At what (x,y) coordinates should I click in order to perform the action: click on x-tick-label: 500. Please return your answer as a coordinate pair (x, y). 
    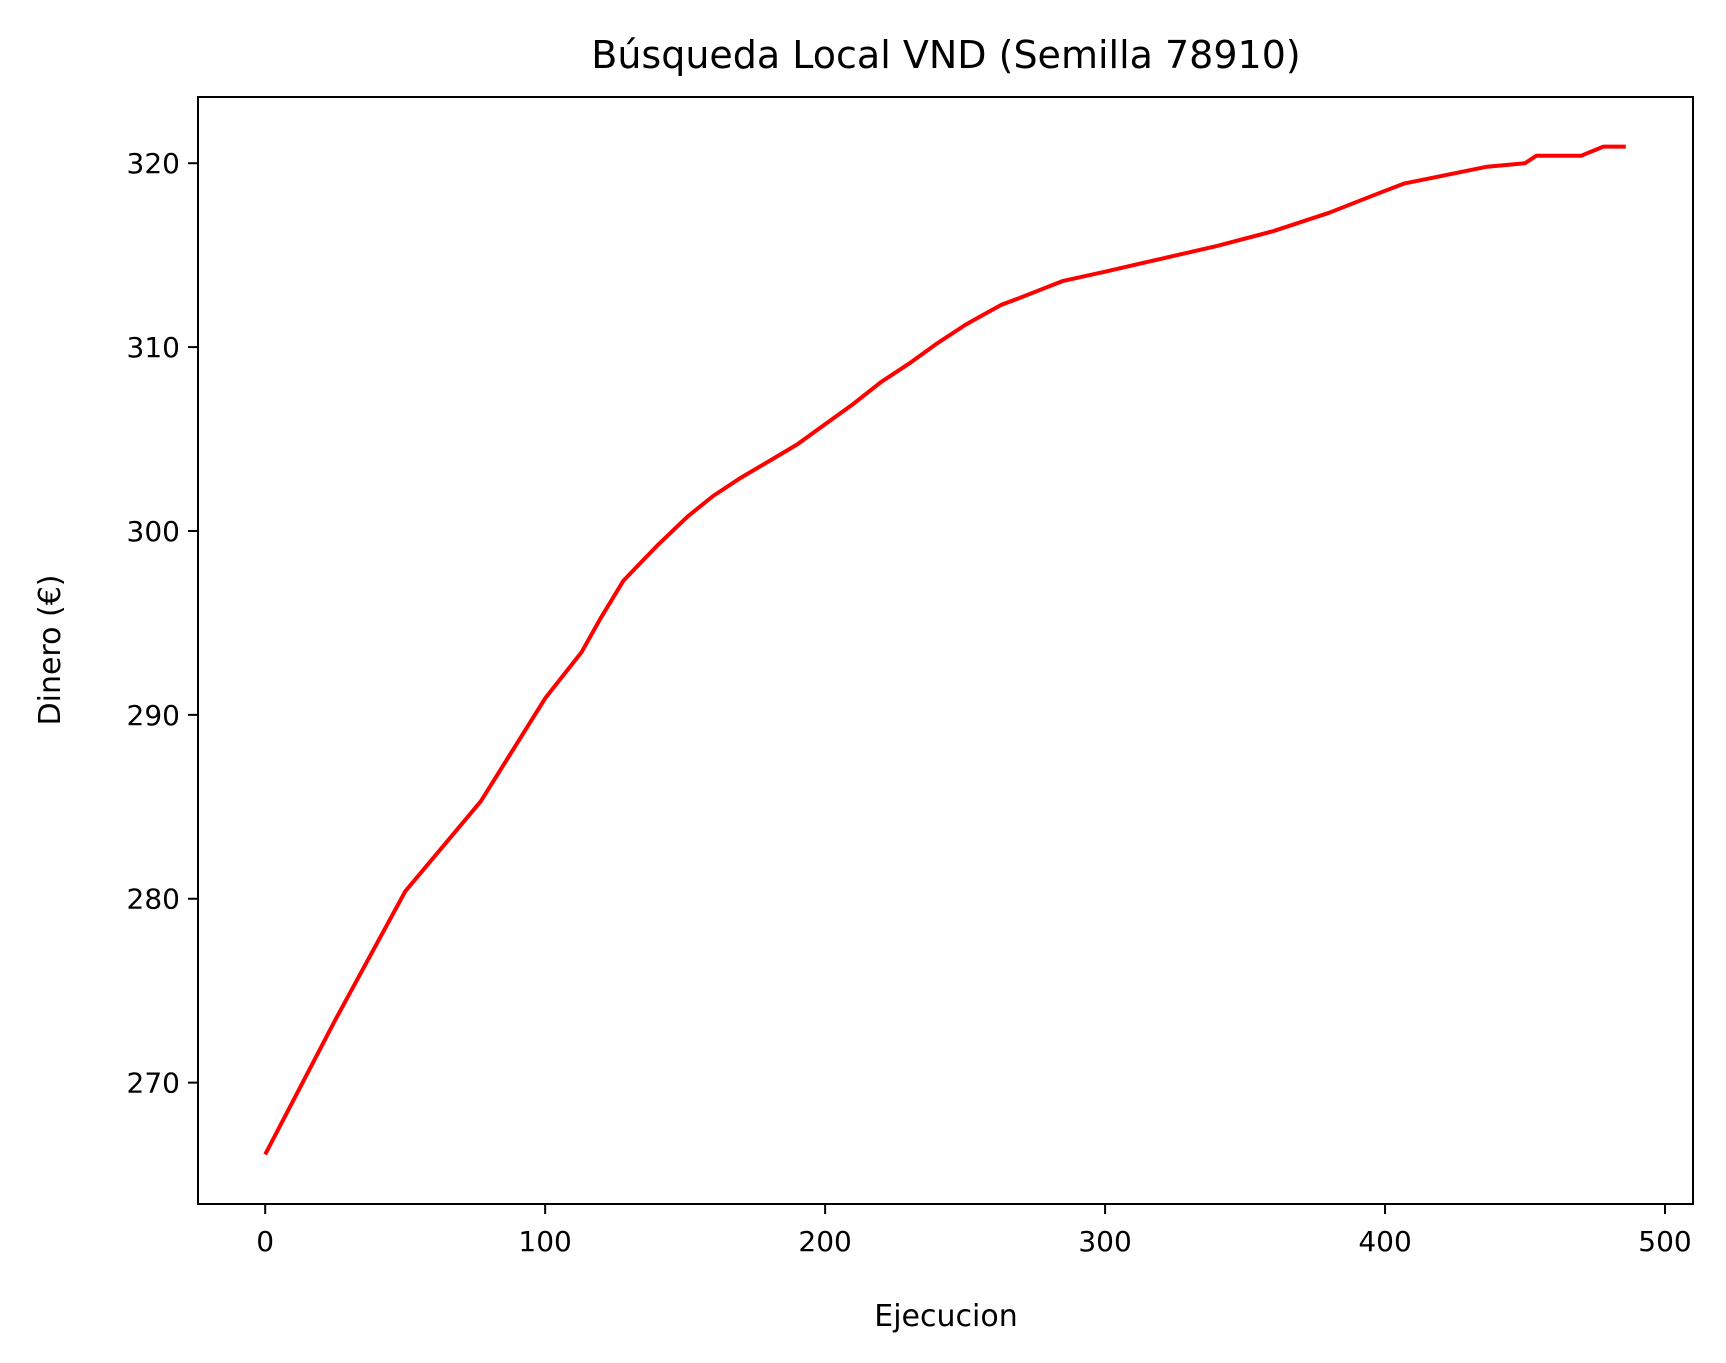
    Looking at the image, I should click on (1664, 1241).